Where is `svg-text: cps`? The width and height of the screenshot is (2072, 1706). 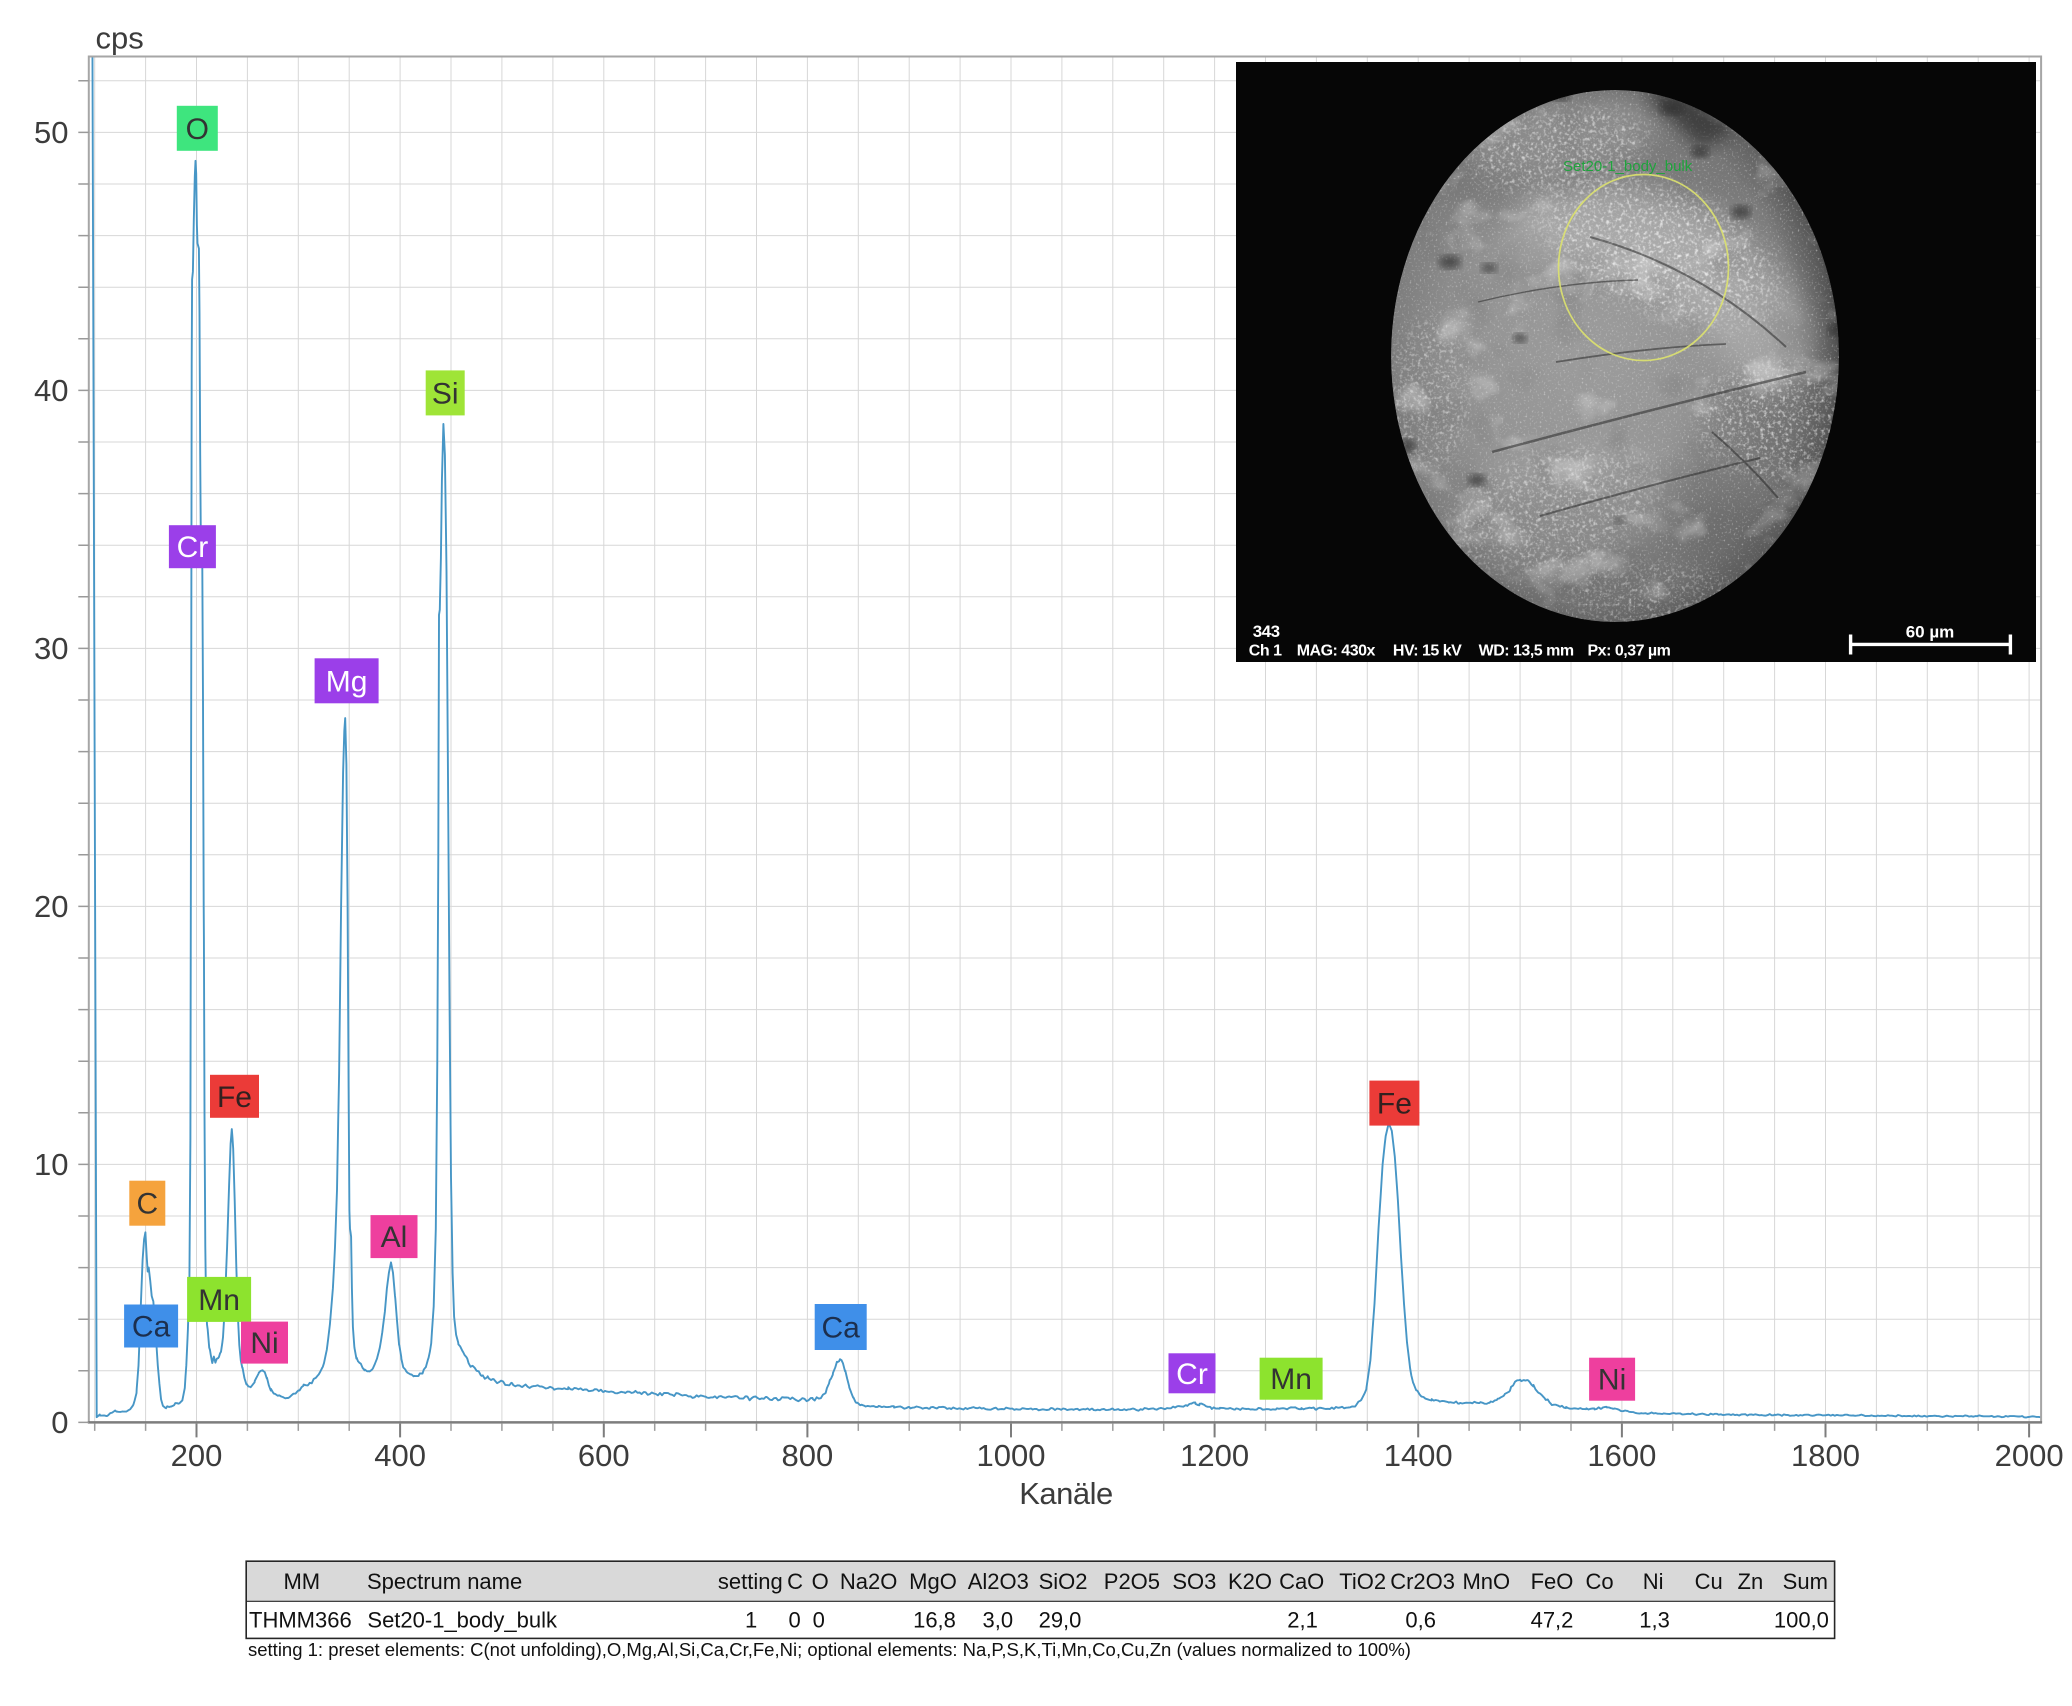
svg-text: cps is located at coordinates (120, 38).